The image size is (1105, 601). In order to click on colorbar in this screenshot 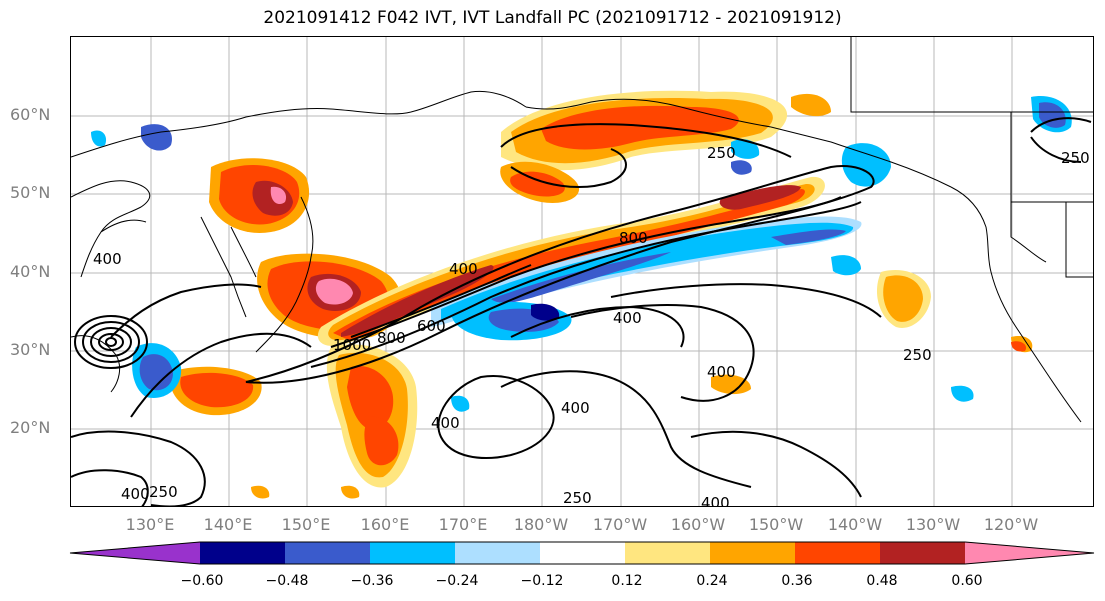, I will do `click(582, 553)`.